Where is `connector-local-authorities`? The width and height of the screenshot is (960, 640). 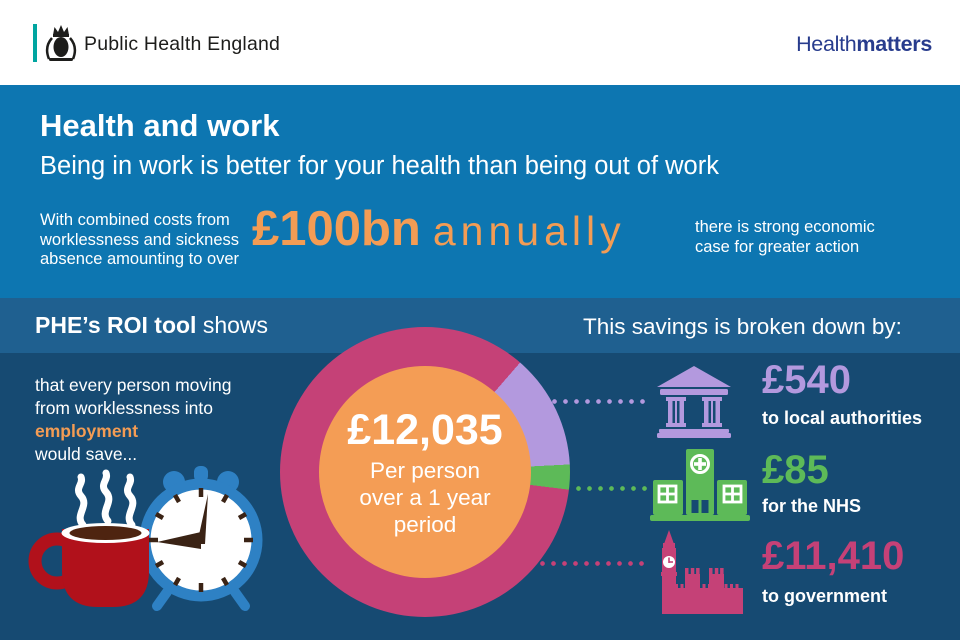 connector-local-authorities is located at coordinates (599, 401).